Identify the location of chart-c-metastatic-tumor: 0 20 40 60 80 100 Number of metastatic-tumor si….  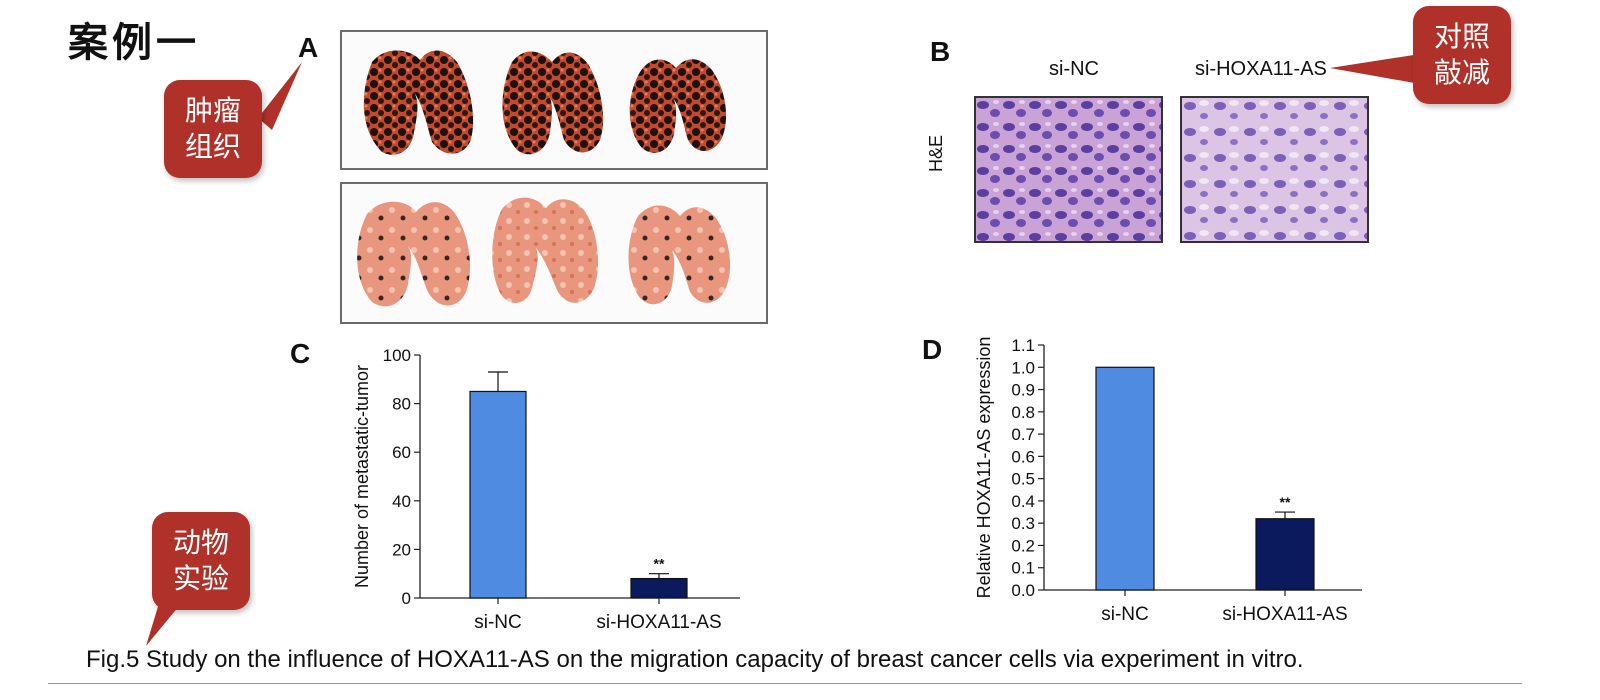
(546, 489).